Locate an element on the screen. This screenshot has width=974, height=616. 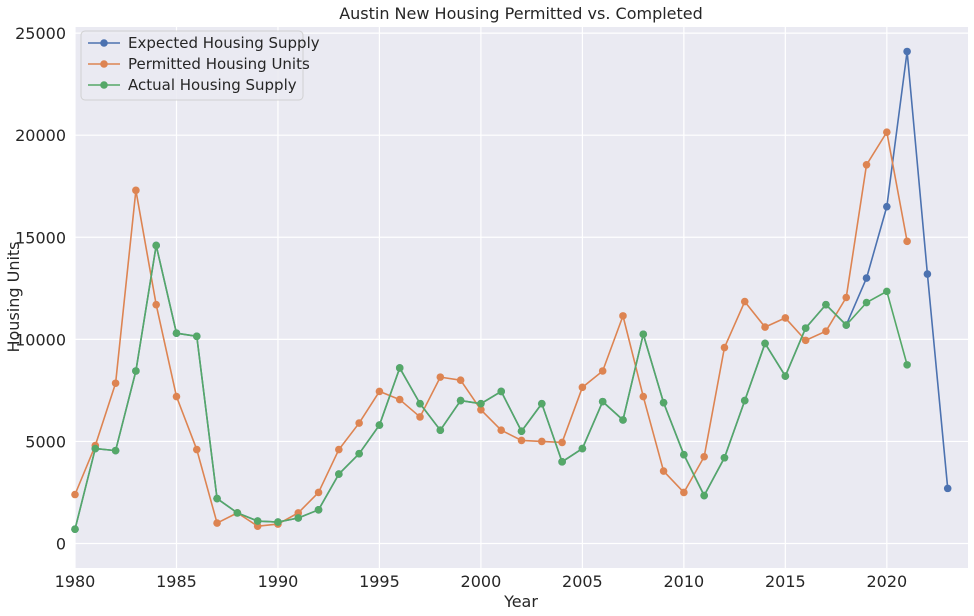
legend-item: Permitted Housing Units is located at coordinates (199, 64).